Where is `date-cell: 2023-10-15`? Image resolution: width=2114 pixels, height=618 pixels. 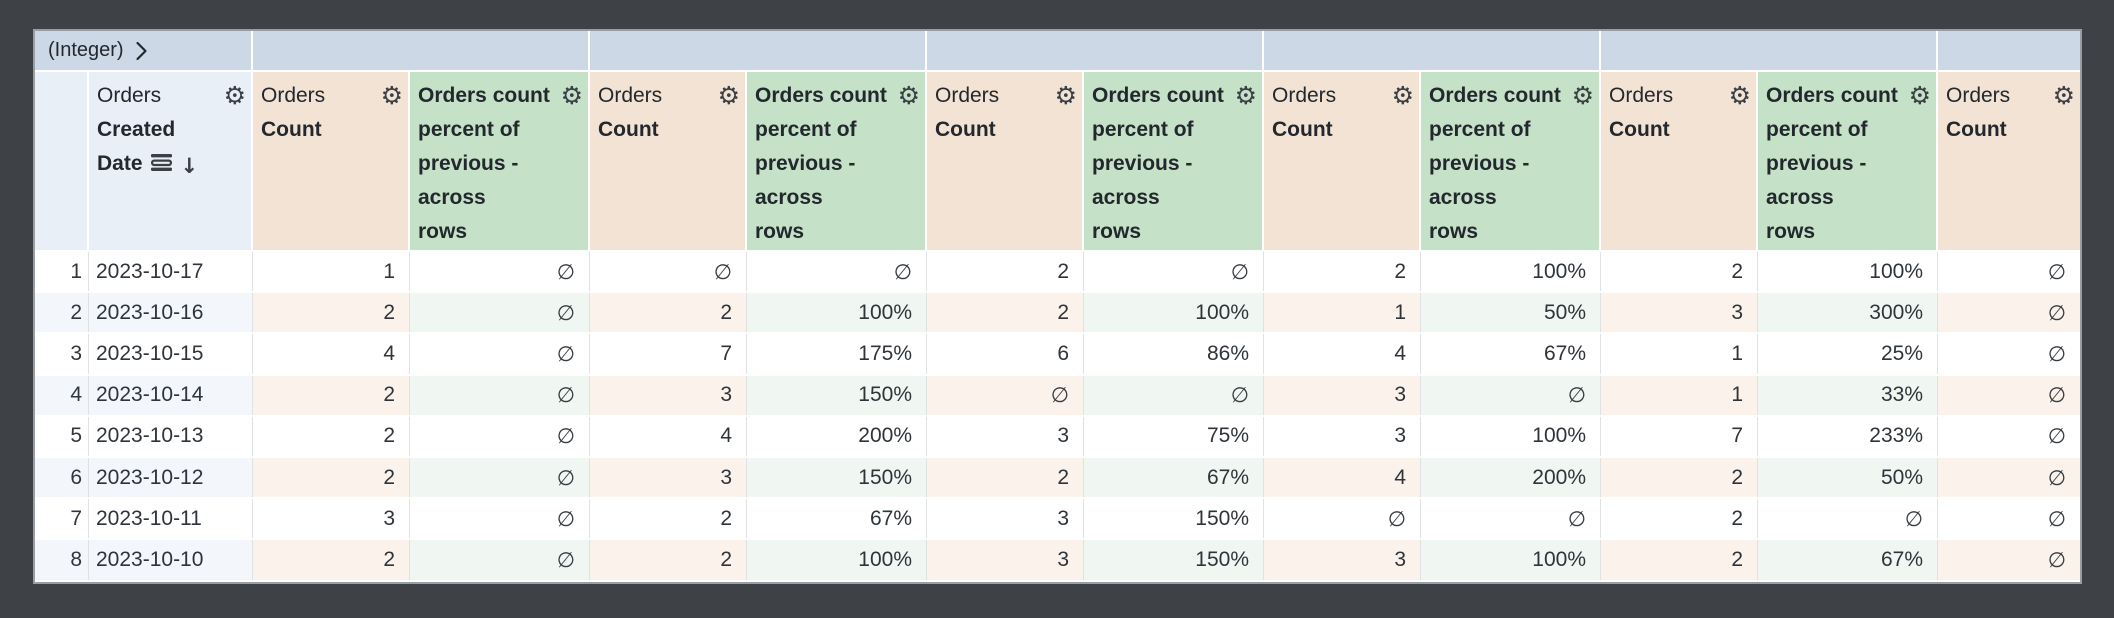 date-cell: 2023-10-15 is located at coordinates (171, 354).